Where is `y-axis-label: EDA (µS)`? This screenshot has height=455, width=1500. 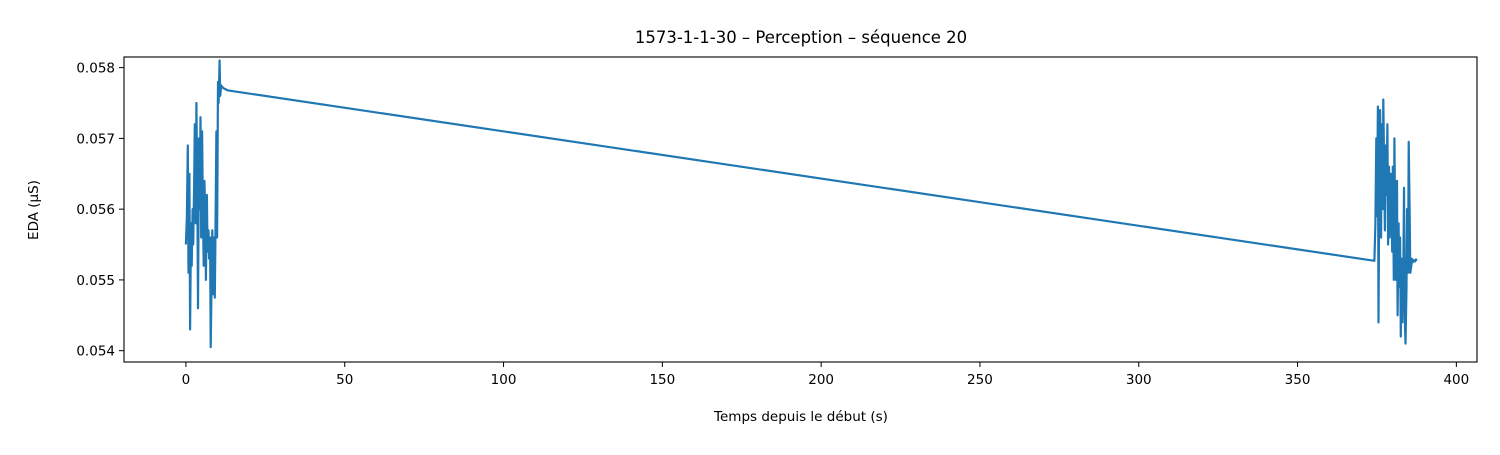 y-axis-label: EDA (µS) is located at coordinates (34, 210).